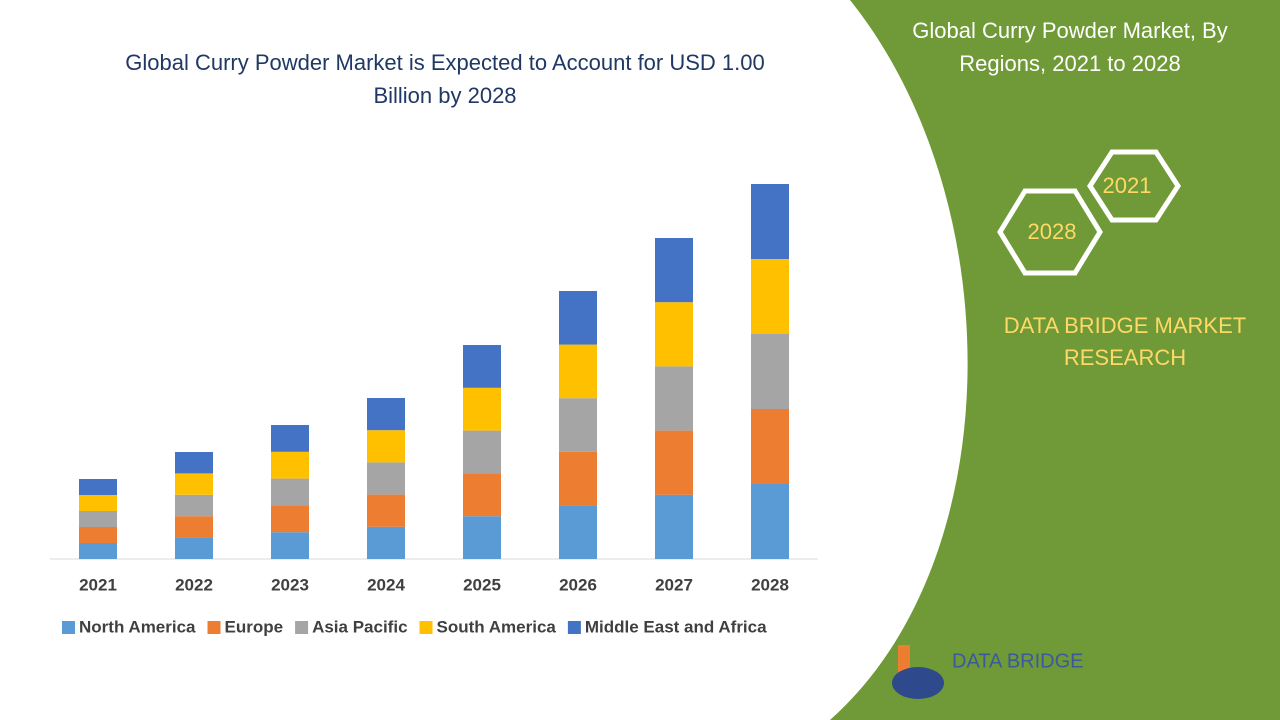 This screenshot has width=1280, height=720. I want to click on brand: DATA BRIDGE MARKET RESEARCH, so click(1125, 341).